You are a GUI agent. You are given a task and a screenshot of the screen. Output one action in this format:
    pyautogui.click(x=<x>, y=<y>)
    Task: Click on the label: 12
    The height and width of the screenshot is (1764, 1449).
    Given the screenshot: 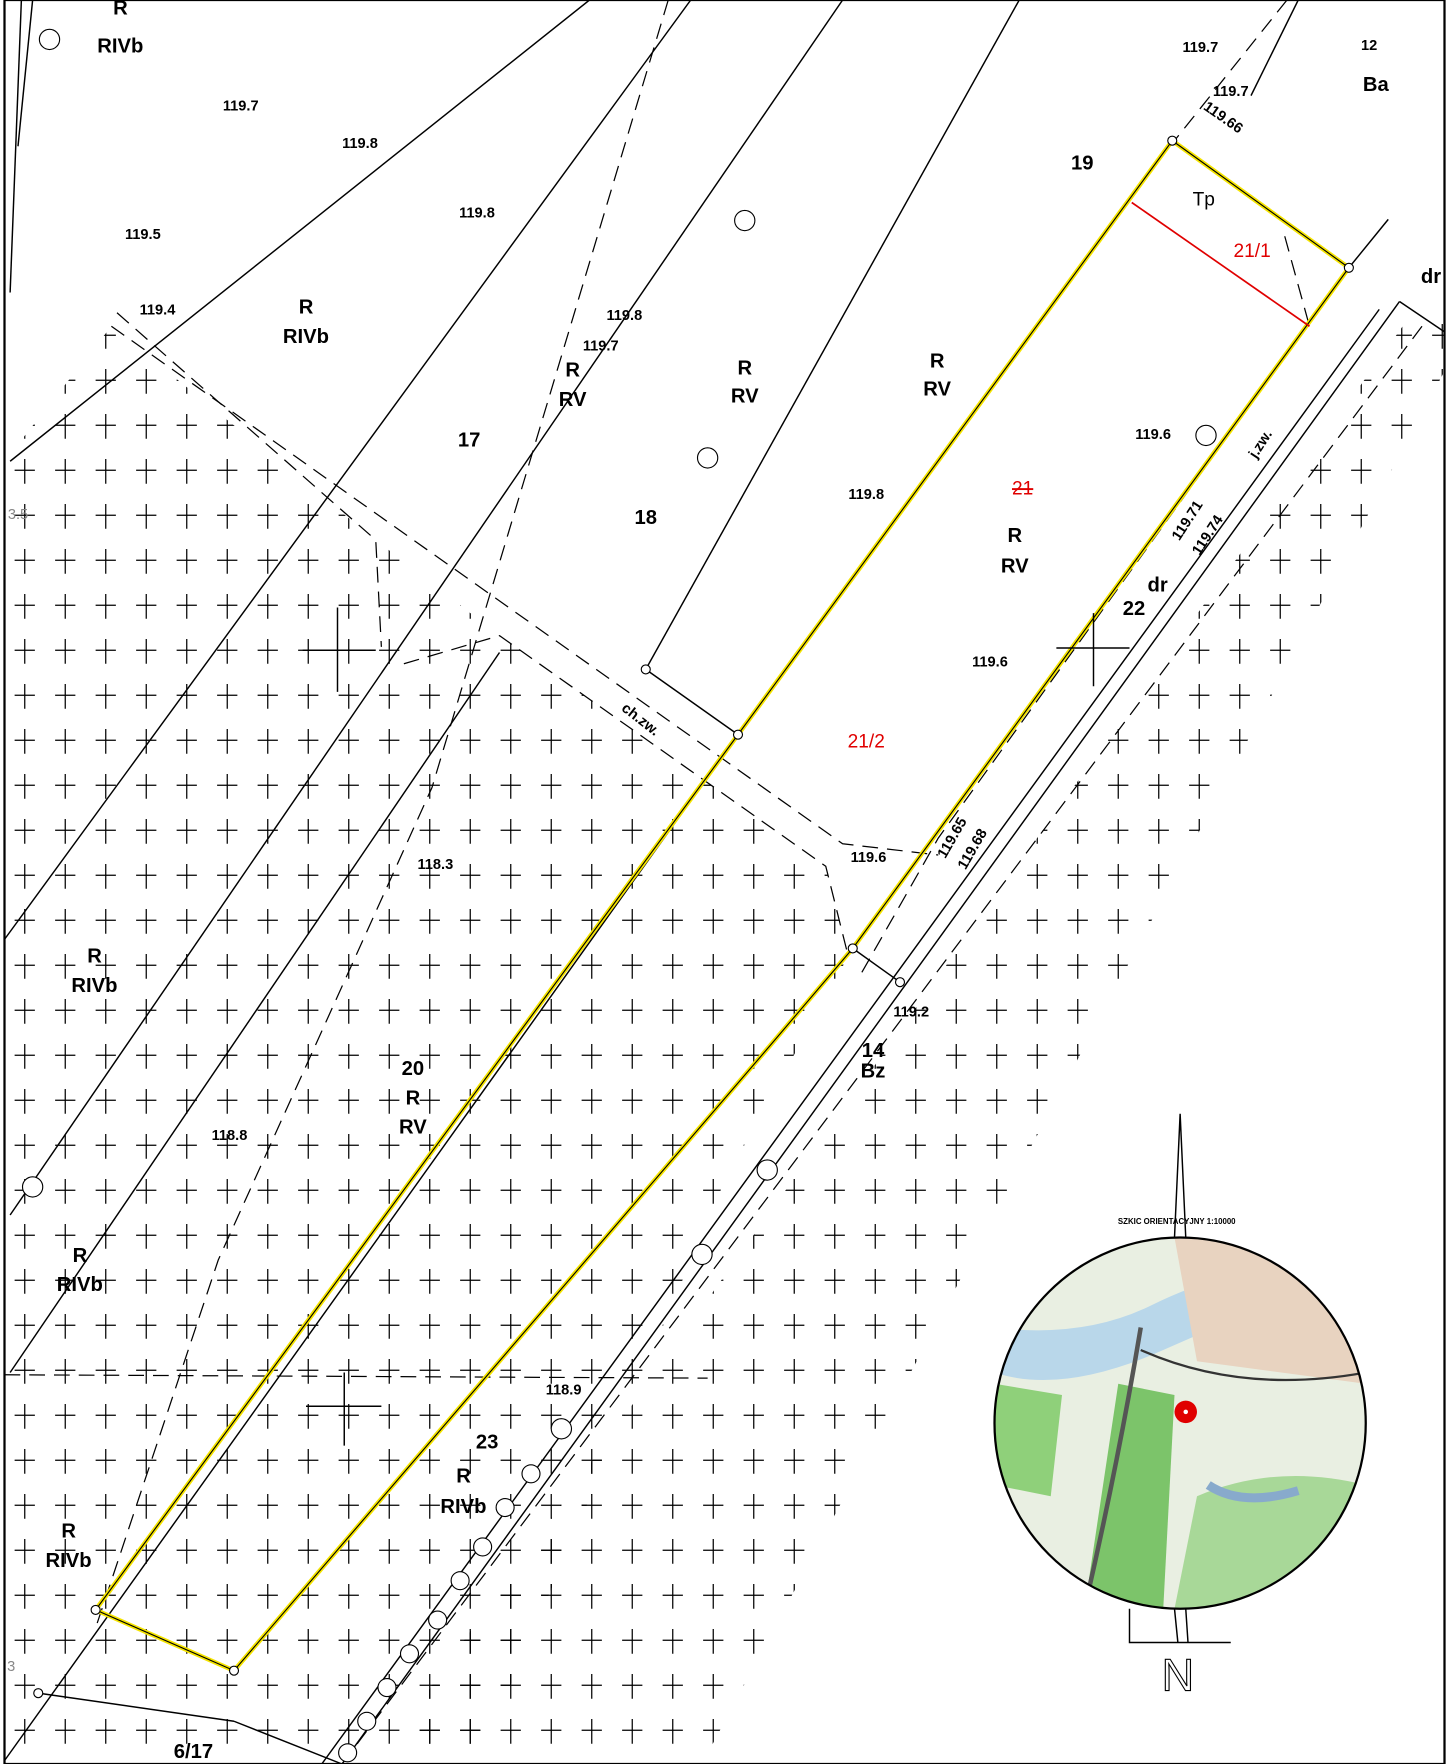 What is the action you would take?
    pyautogui.click(x=1369, y=46)
    